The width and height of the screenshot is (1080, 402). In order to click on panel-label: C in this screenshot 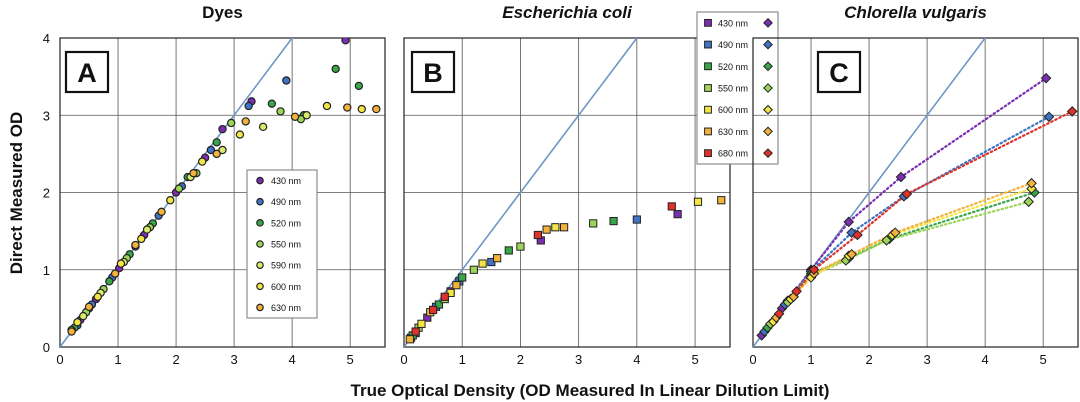, I will do `click(839, 73)`.